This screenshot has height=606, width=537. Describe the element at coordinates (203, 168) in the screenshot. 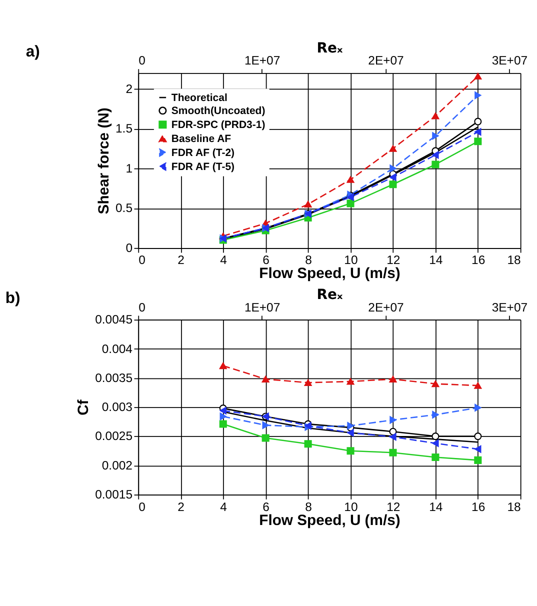

I see `legend-label: FDR AF (T-5)` at that location.